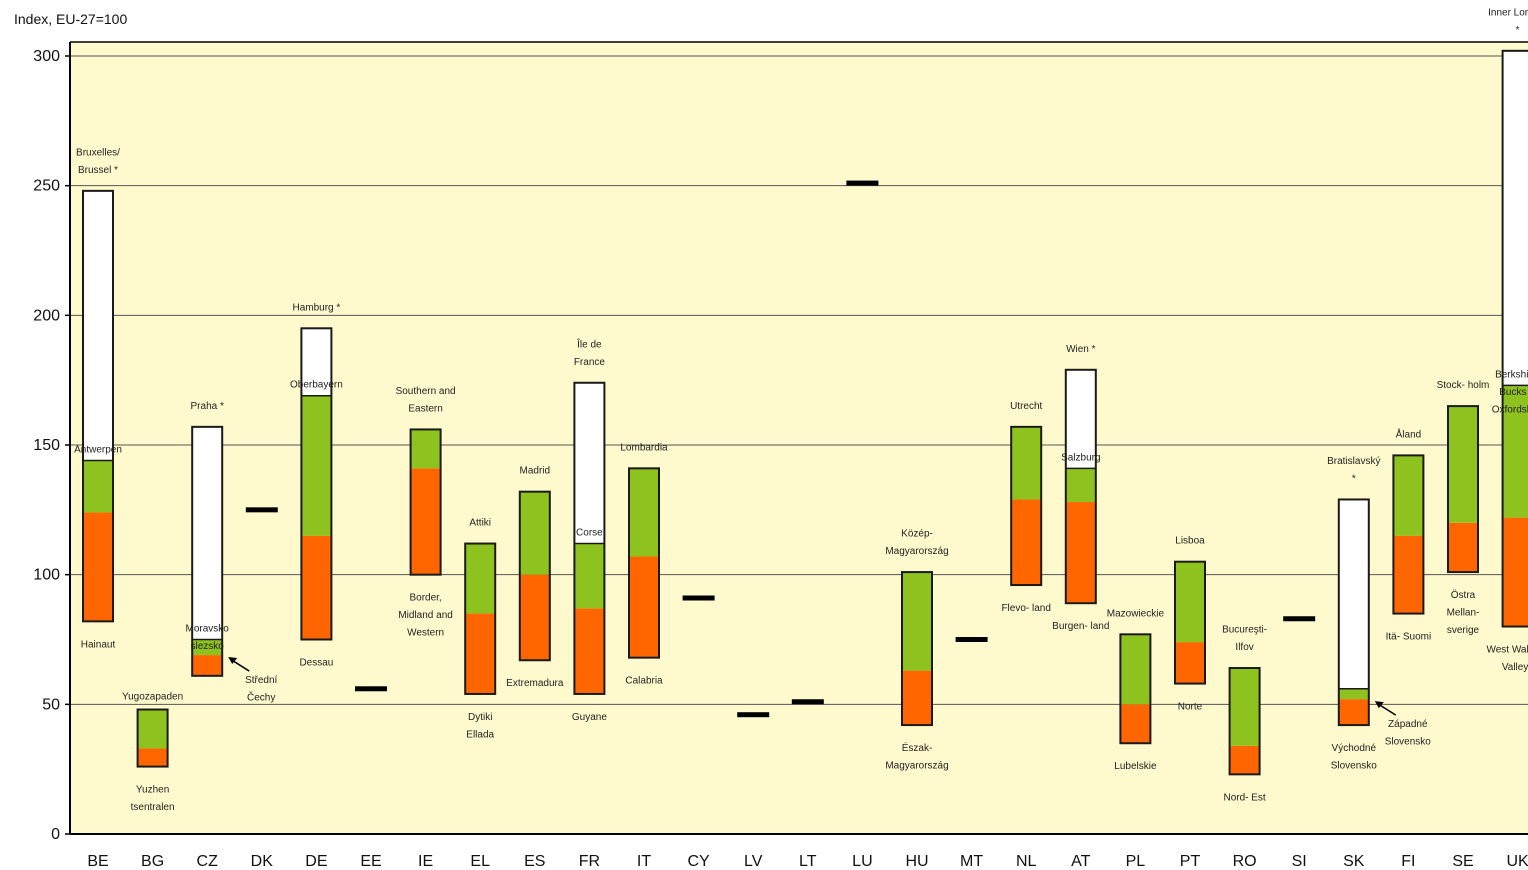  I want to click on label-max-ie: Southern and, so click(426, 391).